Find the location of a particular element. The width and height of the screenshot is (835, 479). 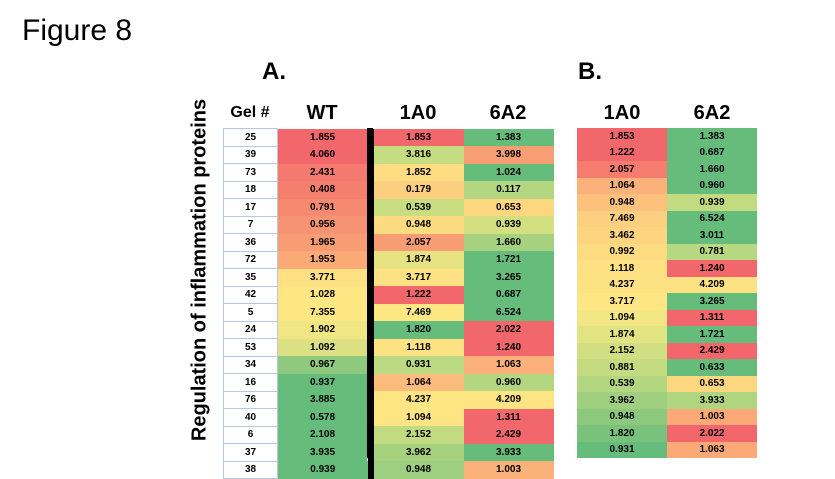

a-1a0-value-cell: 0.179 is located at coordinates (418, 190).